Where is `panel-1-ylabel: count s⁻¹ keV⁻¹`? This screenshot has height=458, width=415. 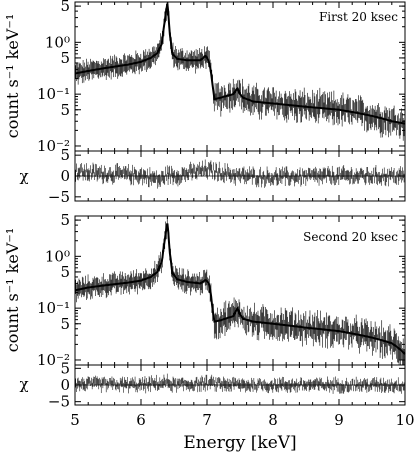 panel-1-ylabel: count s⁻¹ keV⁻¹ is located at coordinates (12, 76).